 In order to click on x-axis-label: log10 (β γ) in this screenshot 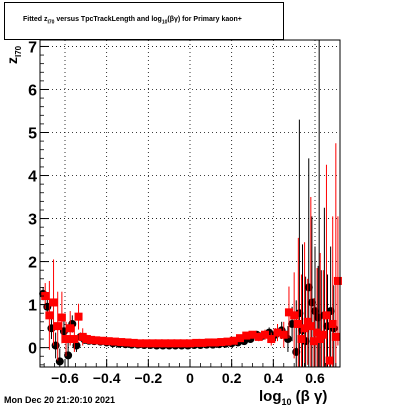, I will do `click(293, 397)`.